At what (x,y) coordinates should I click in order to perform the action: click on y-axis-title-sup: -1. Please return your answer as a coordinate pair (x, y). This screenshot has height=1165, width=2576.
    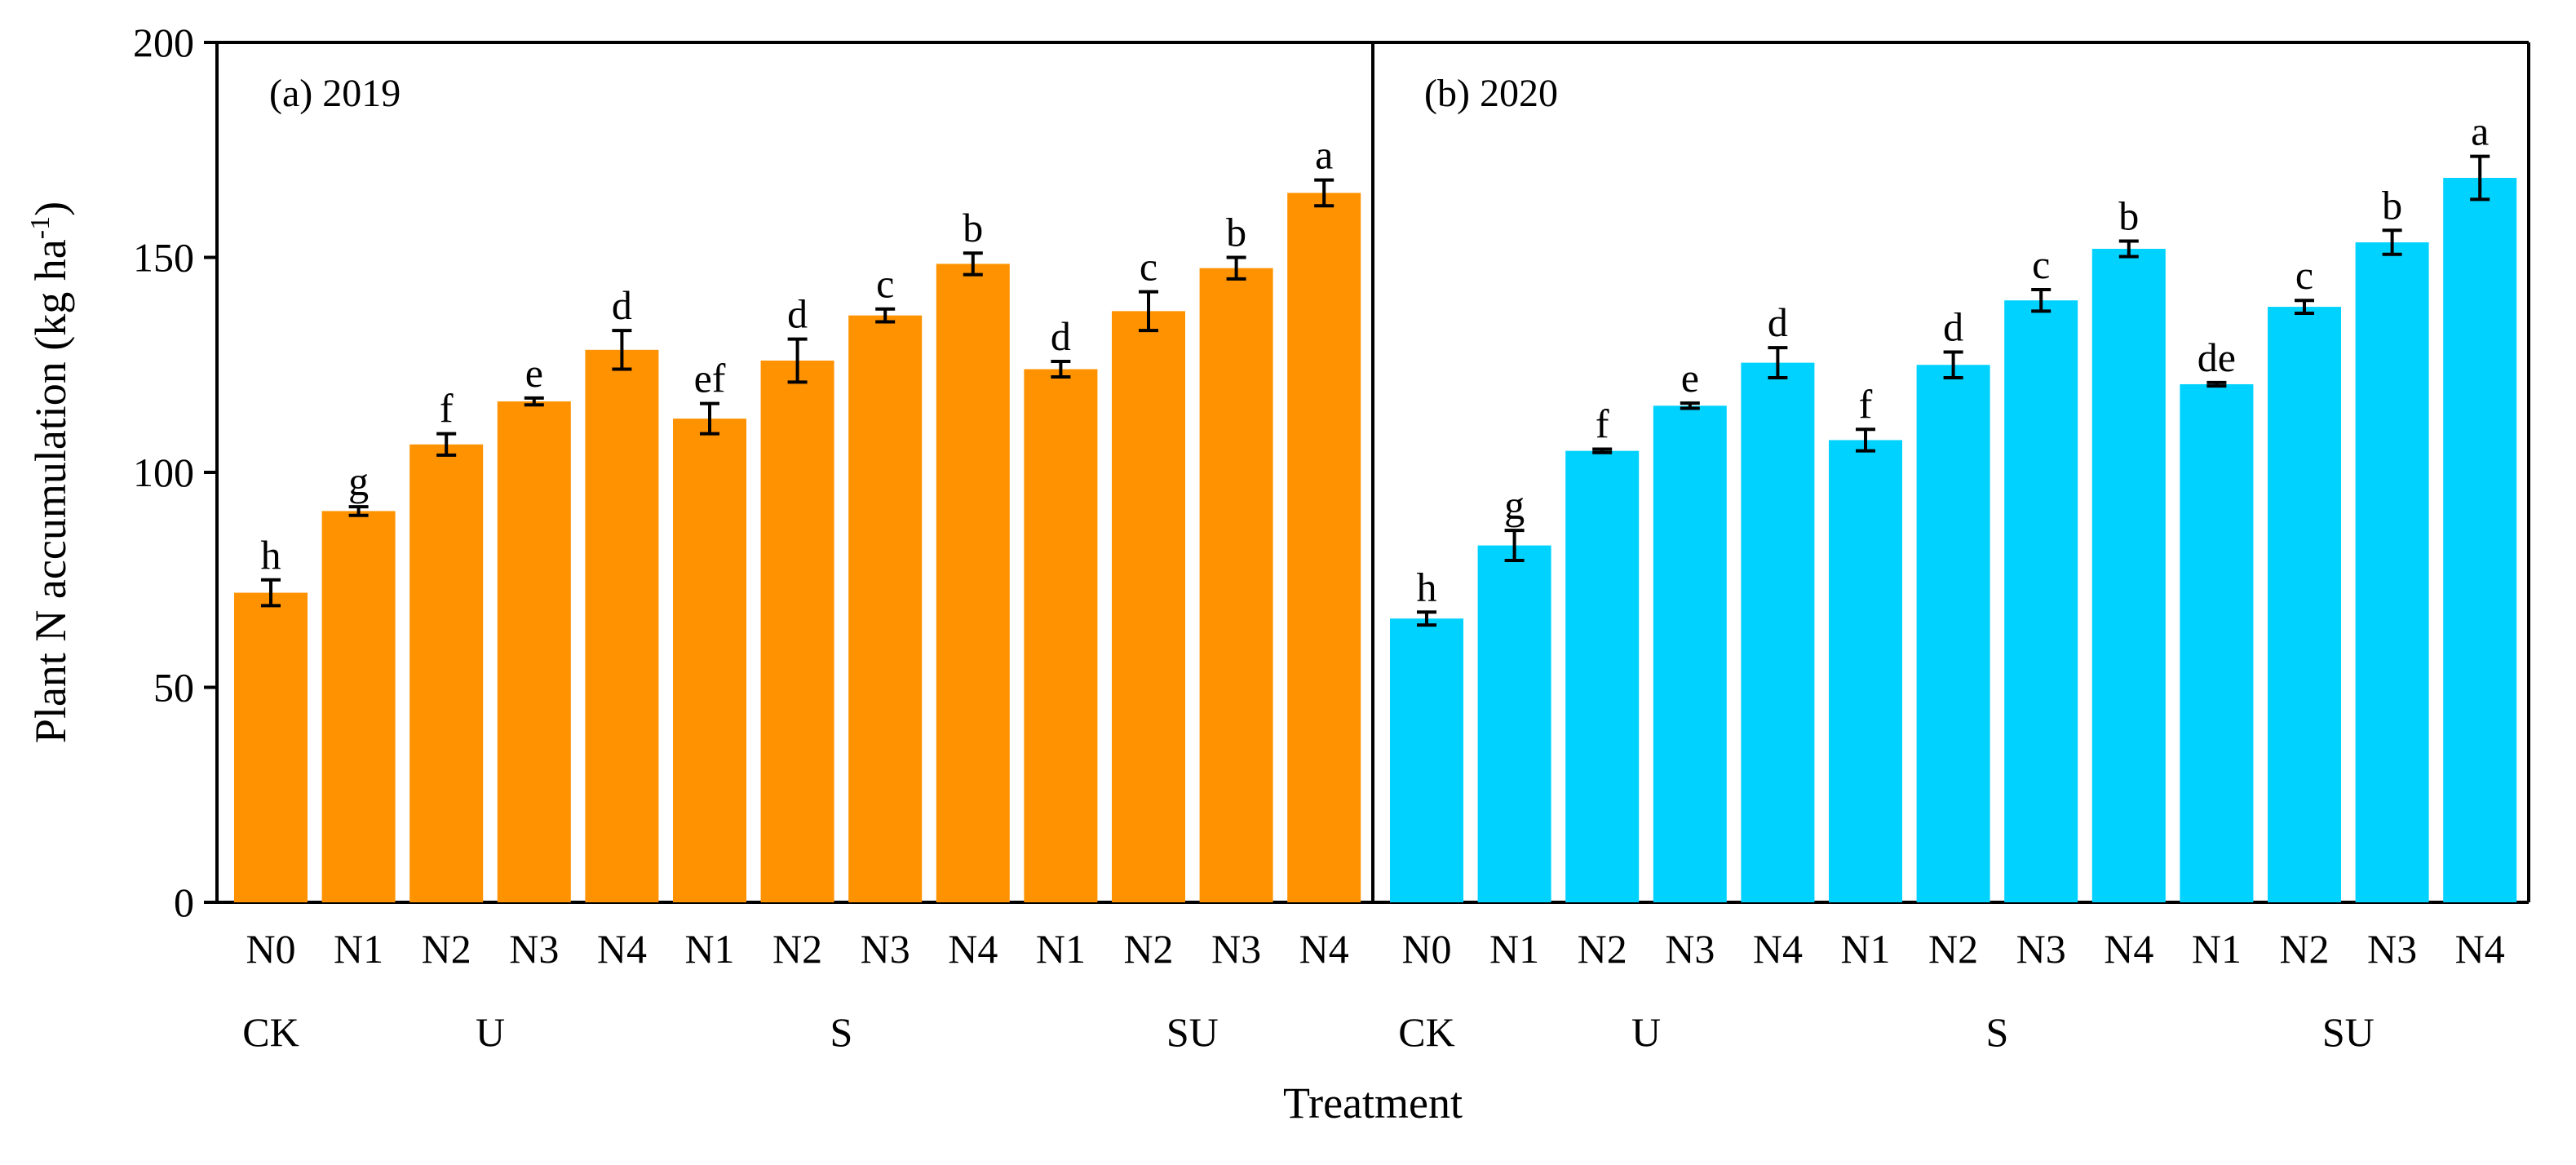
    Looking at the image, I should click on (40, 227).